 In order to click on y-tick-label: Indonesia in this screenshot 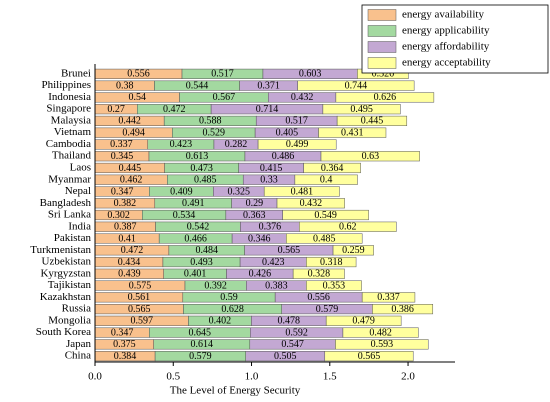, I will do `click(69, 97)`.